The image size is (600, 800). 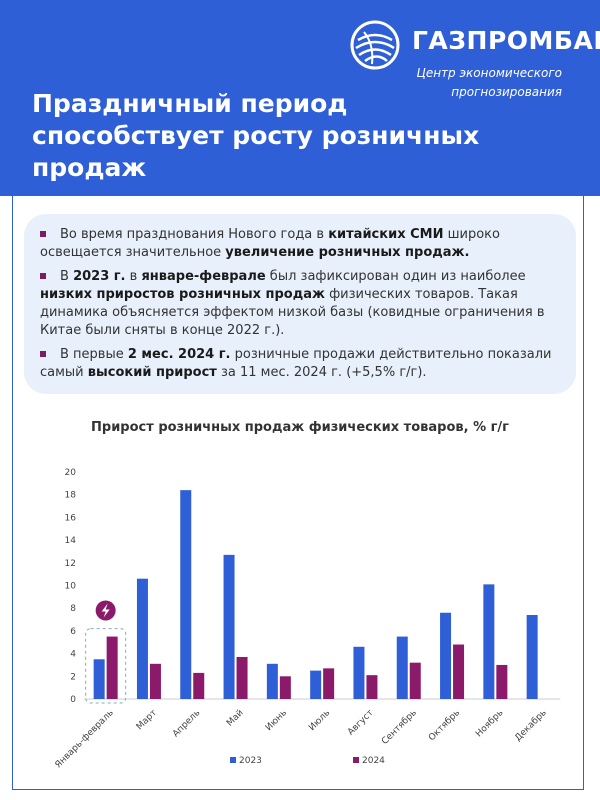 I want to click on x-tick-label: Август, so click(x=360, y=722).